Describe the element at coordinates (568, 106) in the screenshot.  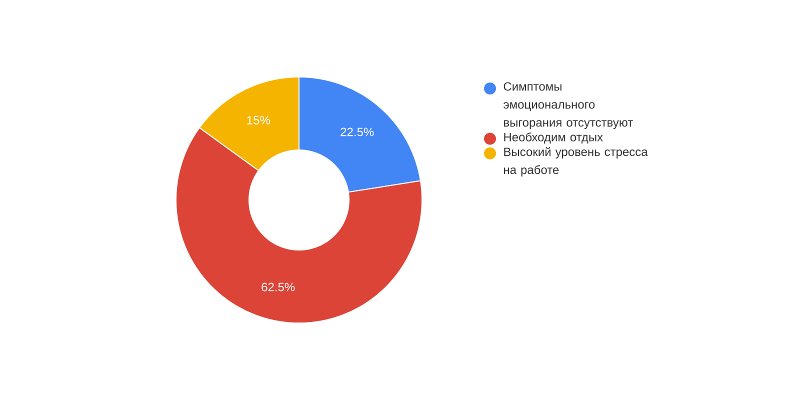
I see `legend-label: Симптомы эмоционального выгорания отсутствуют` at that location.